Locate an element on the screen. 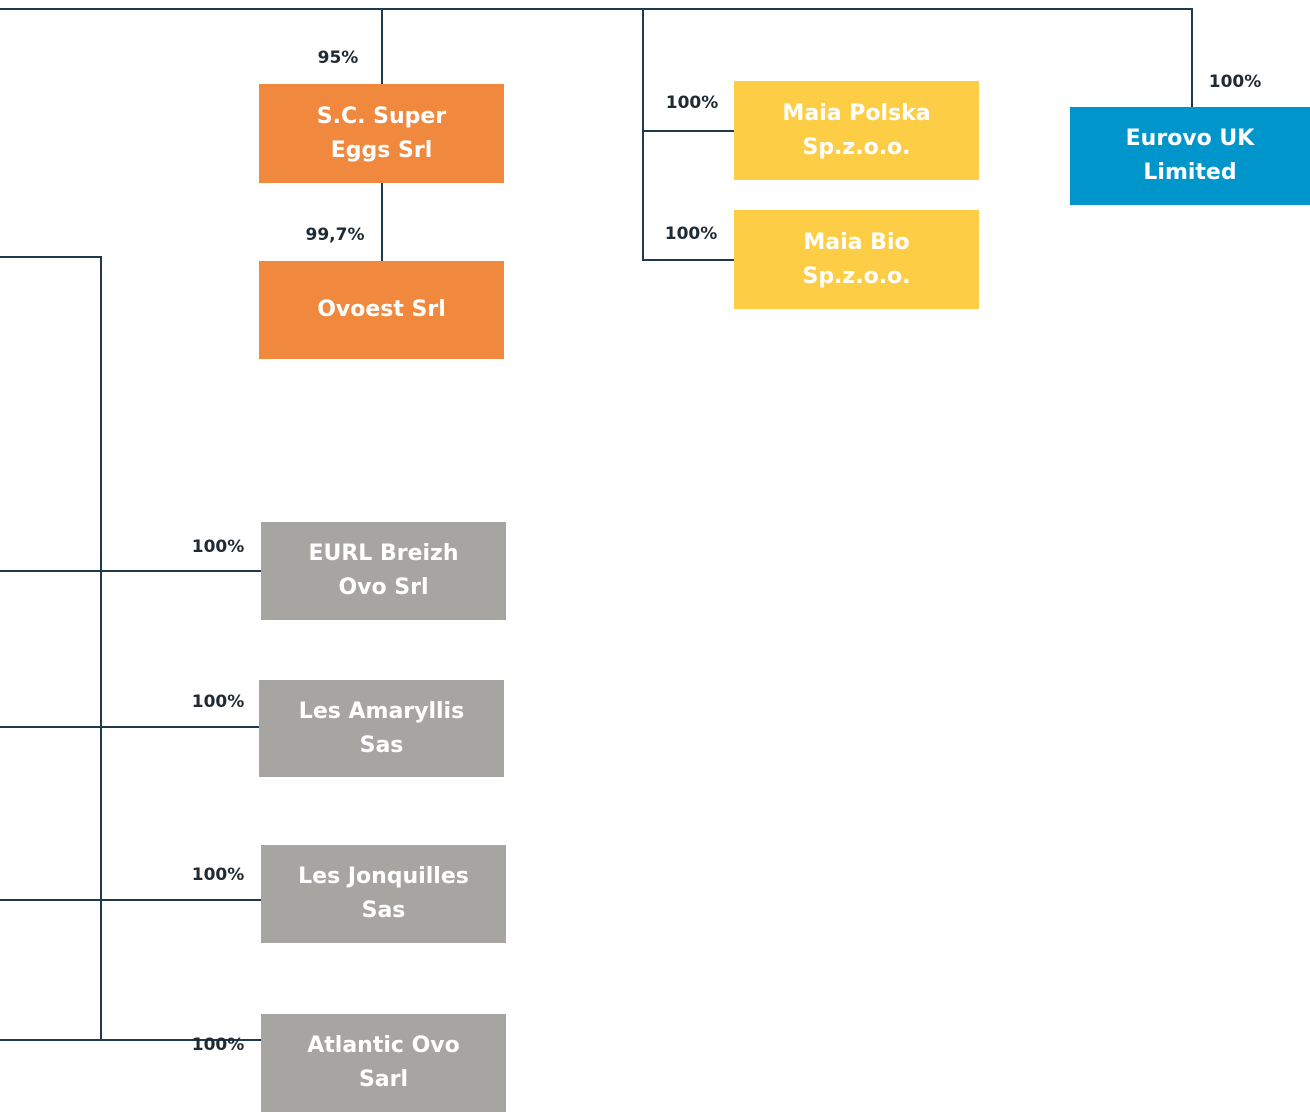  entity-name: Maia Bio is located at coordinates (856, 242).